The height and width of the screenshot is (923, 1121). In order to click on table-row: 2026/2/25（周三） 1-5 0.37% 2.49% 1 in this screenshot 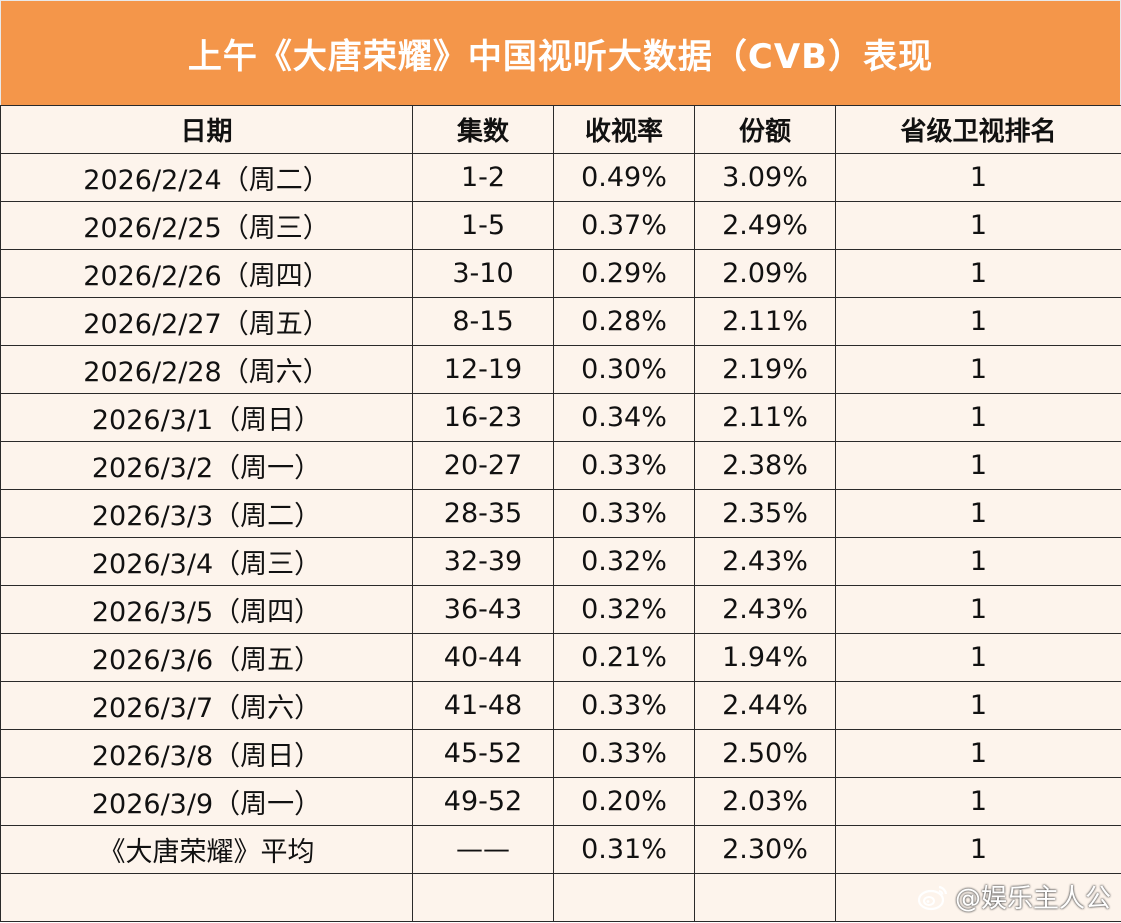, I will do `click(560, 225)`.